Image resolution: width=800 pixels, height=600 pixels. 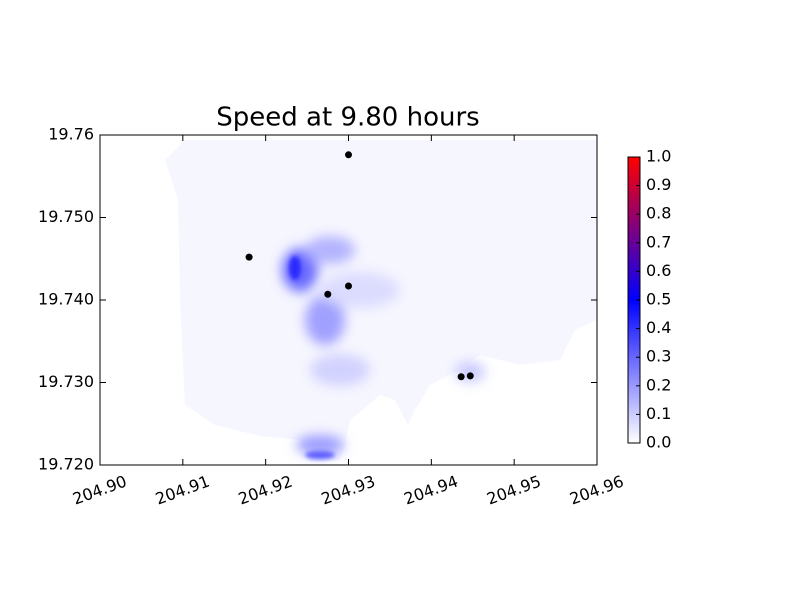 What do you see at coordinates (658, 413) in the screenshot?
I see `colorbar-tick-label: 0.1` at bounding box center [658, 413].